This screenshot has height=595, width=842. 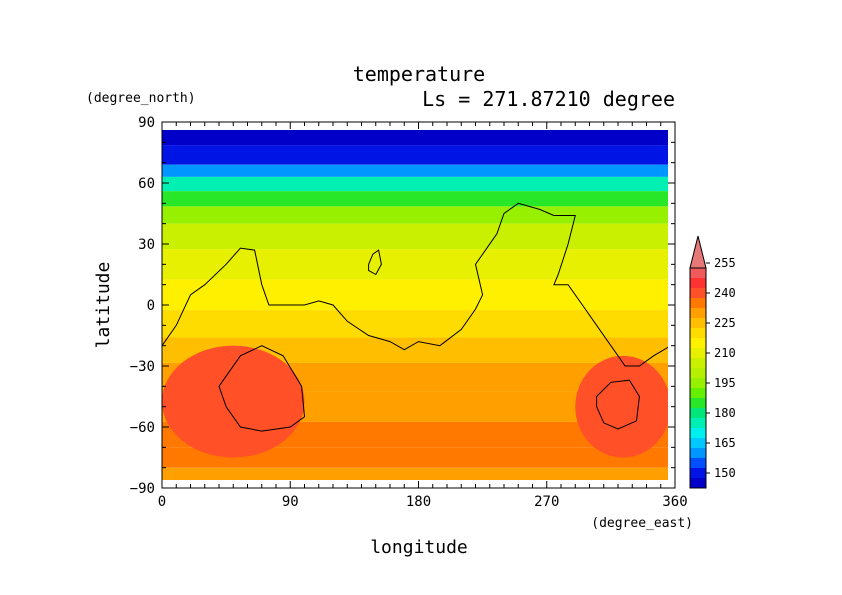 I want to click on warm-region-west, so click(x=233, y=401).